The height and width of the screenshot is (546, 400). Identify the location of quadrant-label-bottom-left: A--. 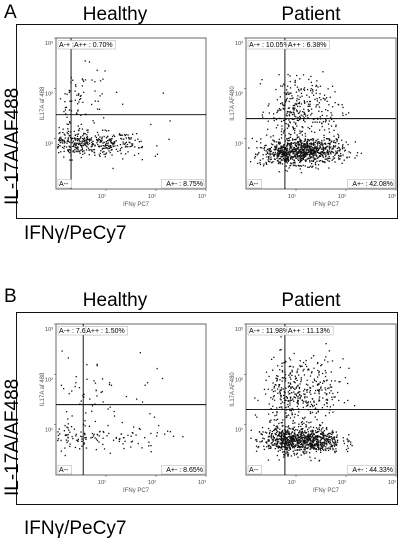
(64, 184).